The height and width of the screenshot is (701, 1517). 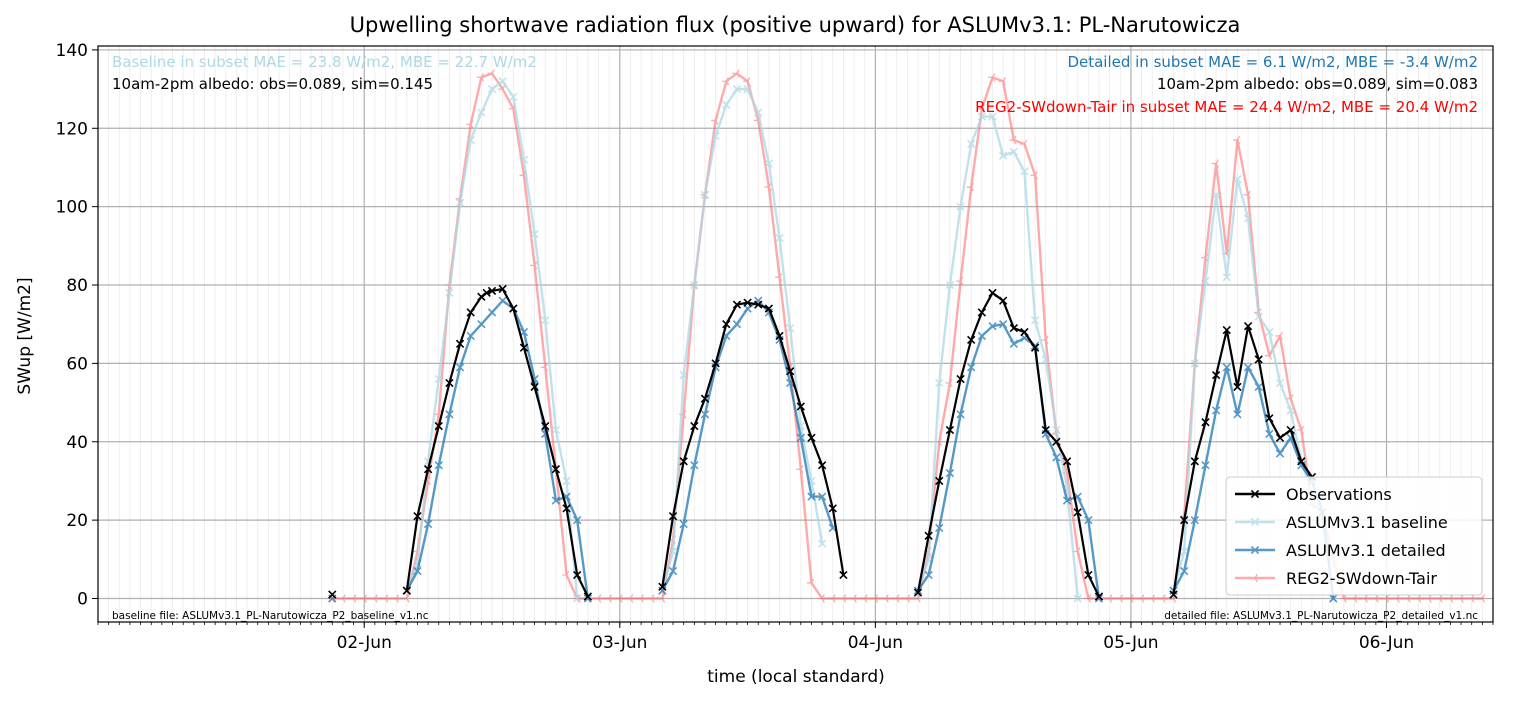 I want to click on x-tick-label: 03-Jun, so click(x=619, y=643).